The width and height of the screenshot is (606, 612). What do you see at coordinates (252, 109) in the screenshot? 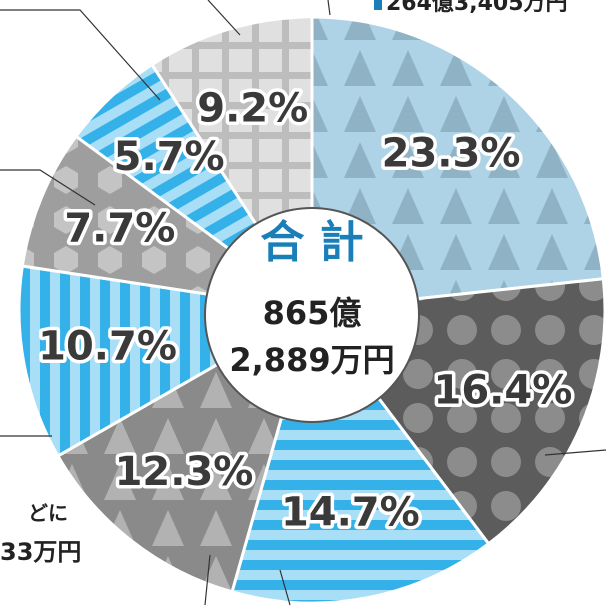
I see `value-label: 9.2%` at bounding box center [252, 109].